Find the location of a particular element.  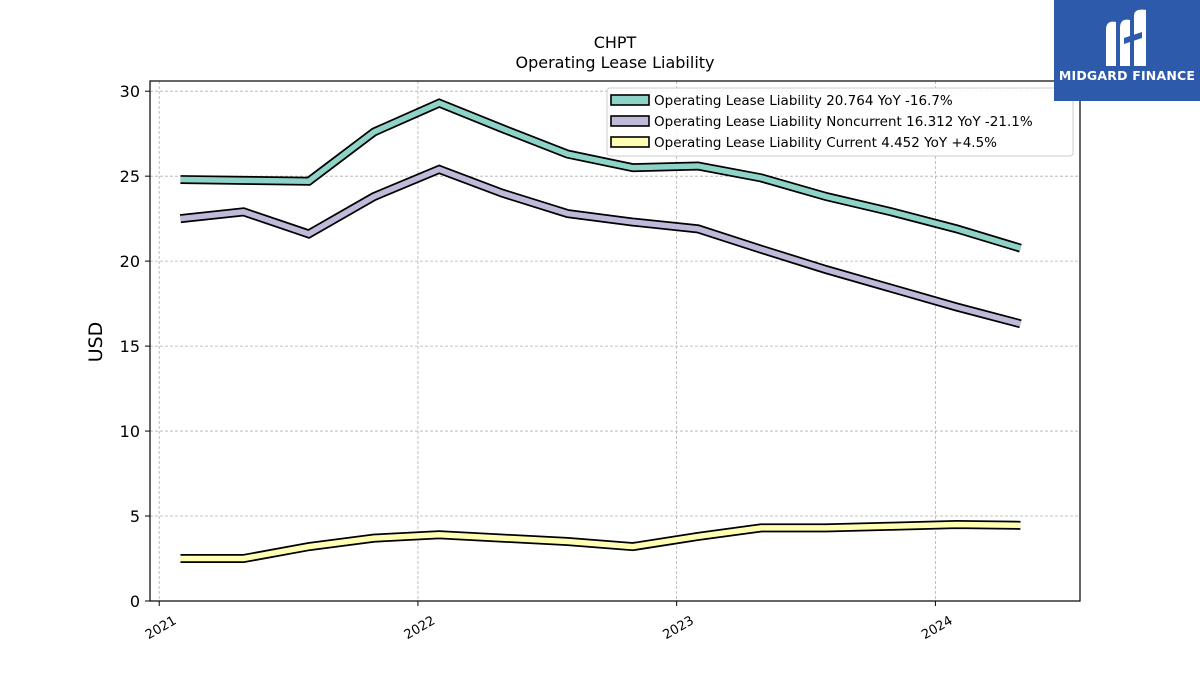

midgard-logo-icon is located at coordinates (1126, 38).